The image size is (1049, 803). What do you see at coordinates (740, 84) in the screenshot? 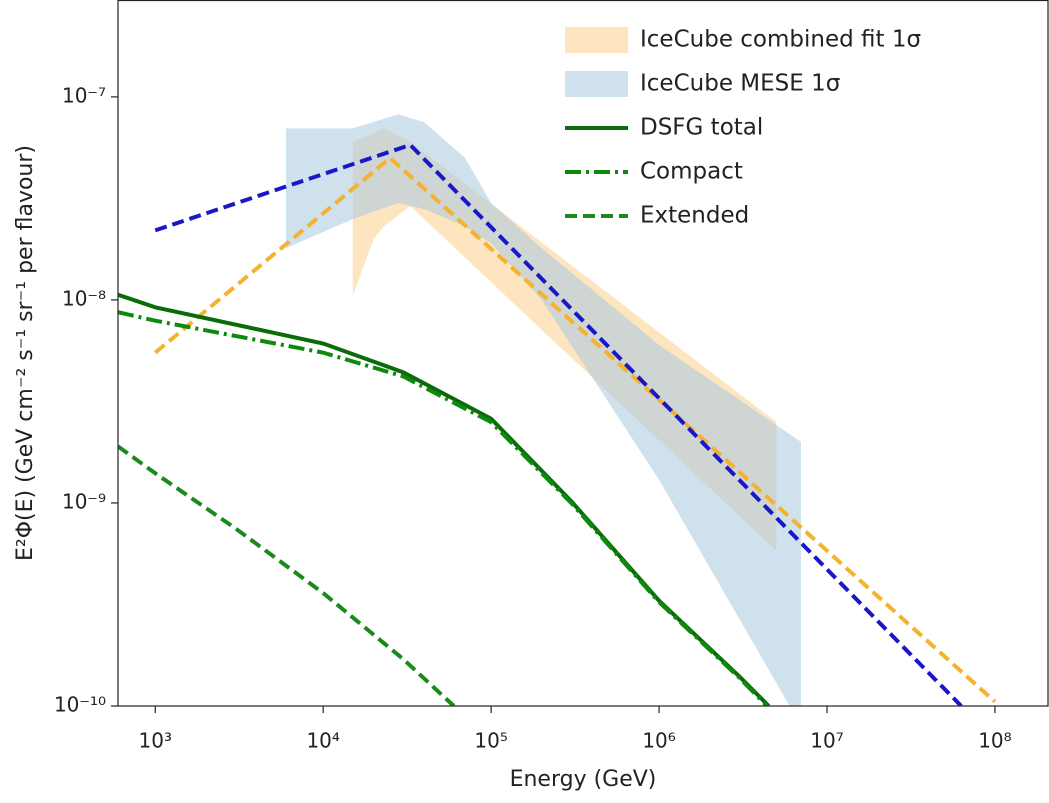
I see `legend-label: IceCube MESE 1σ` at bounding box center [740, 84].